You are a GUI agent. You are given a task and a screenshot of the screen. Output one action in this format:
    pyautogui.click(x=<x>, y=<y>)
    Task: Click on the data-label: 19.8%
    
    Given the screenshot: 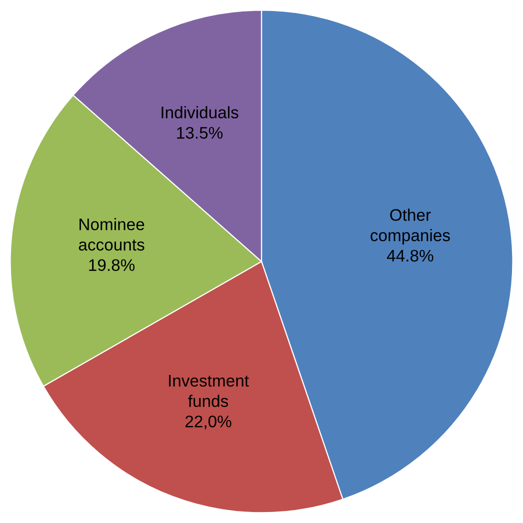 What is the action you would take?
    pyautogui.click(x=112, y=265)
    